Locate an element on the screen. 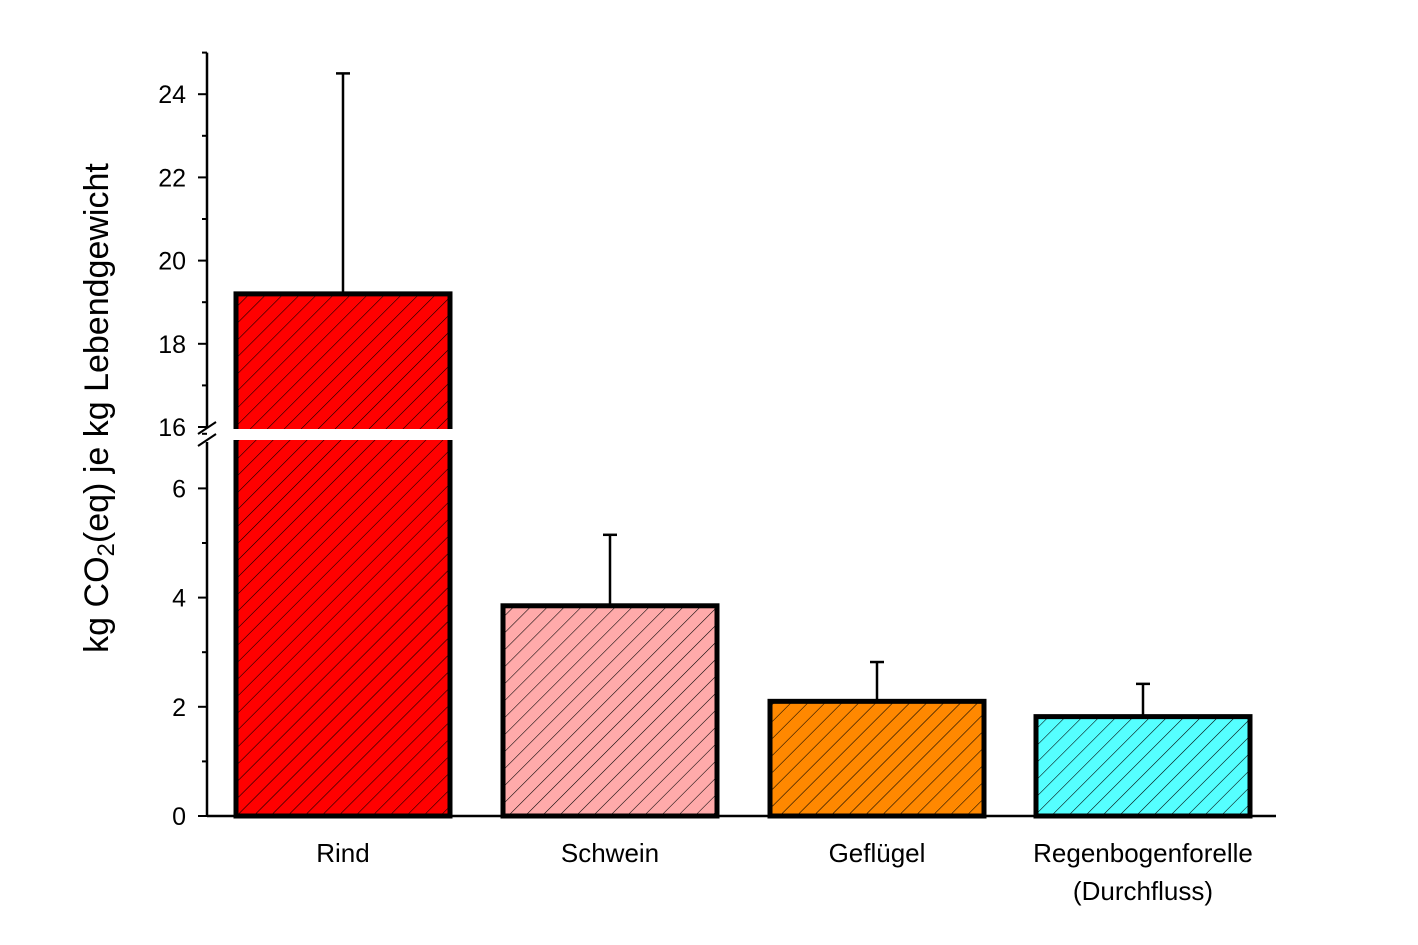 This screenshot has height=945, width=1418. y-axis-label-subscript: 2 is located at coordinates (106, 549).